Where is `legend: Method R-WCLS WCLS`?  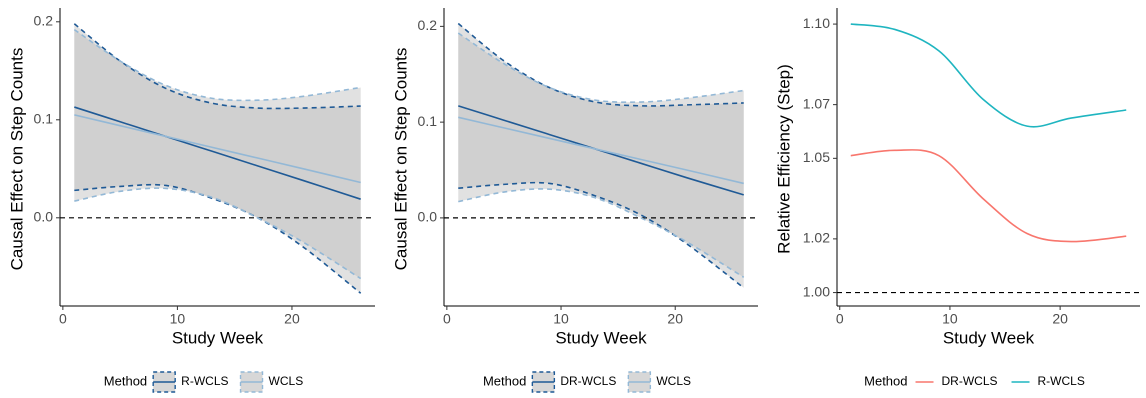 legend: Method R-WCLS WCLS is located at coordinates (204, 382).